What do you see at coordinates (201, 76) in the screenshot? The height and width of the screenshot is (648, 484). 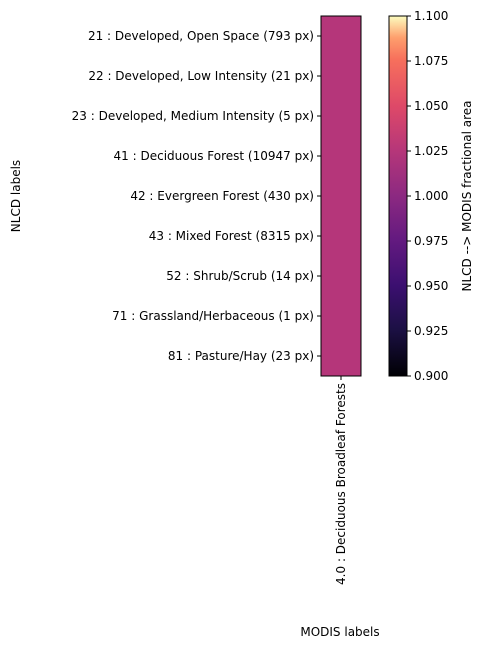 I see `y-tick-label: 22 : Developed, Low Intensity (21 px)` at bounding box center [201, 76].